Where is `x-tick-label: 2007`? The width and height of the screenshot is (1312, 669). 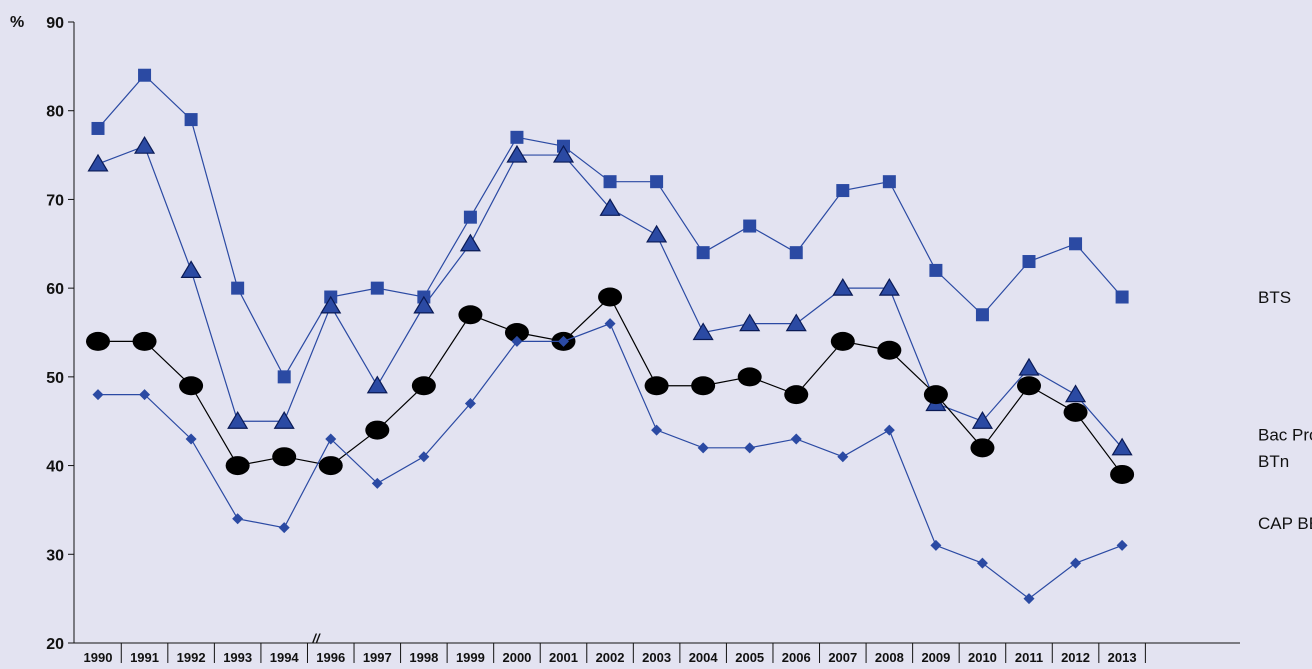 x-tick-label: 2007 is located at coordinates (842, 657).